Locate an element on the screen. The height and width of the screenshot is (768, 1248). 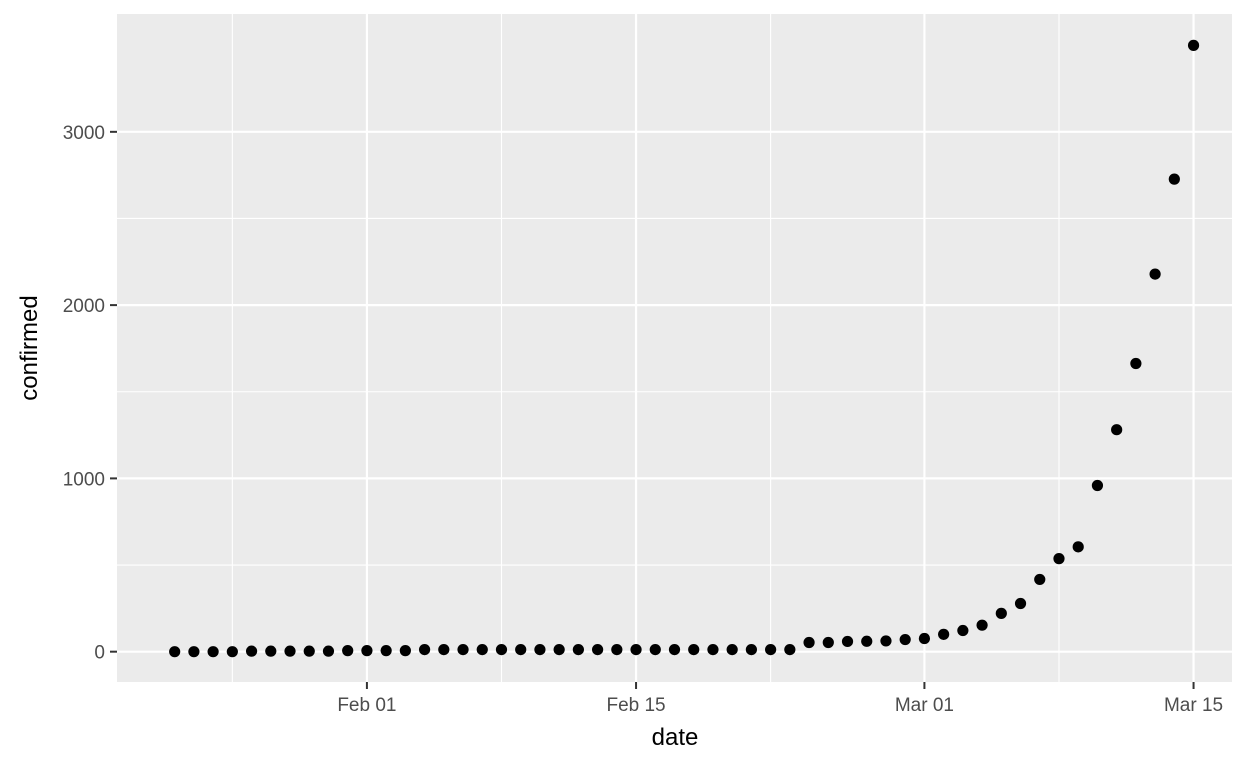
y-axis: 0 1000 2000 3000 is located at coordinates (90, 393).